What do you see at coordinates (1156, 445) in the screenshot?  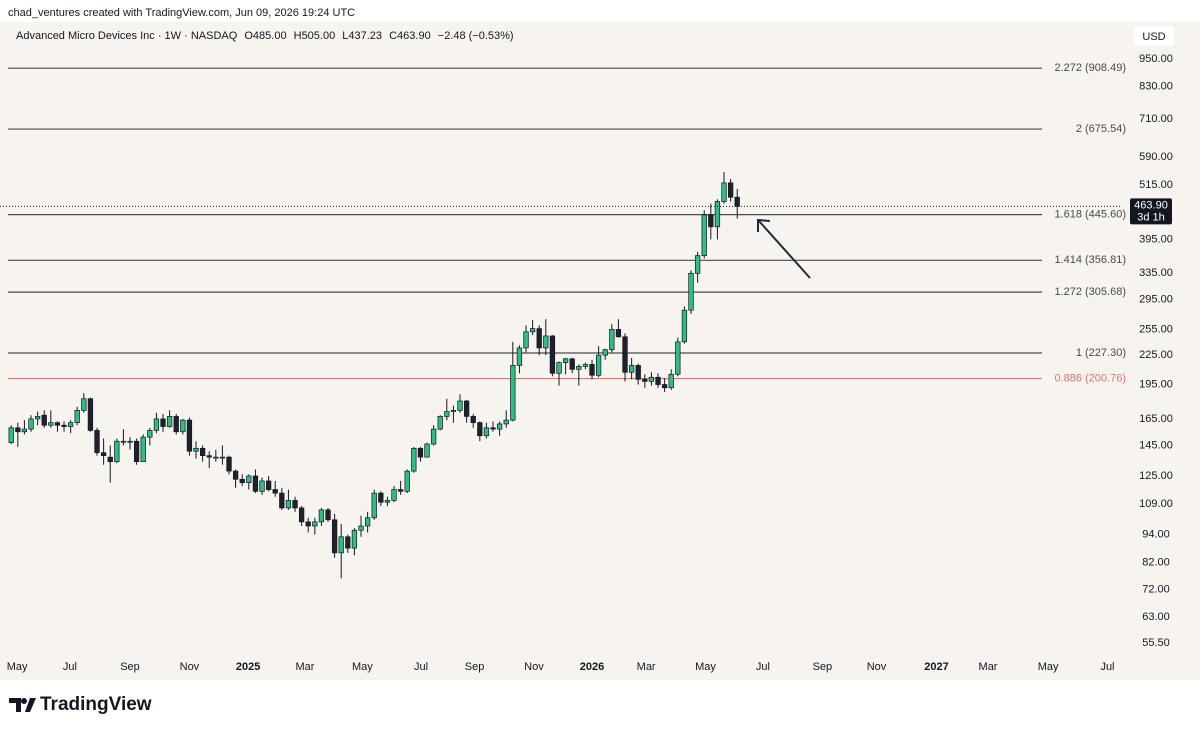 I see `y-tick-label: 145.00` at bounding box center [1156, 445].